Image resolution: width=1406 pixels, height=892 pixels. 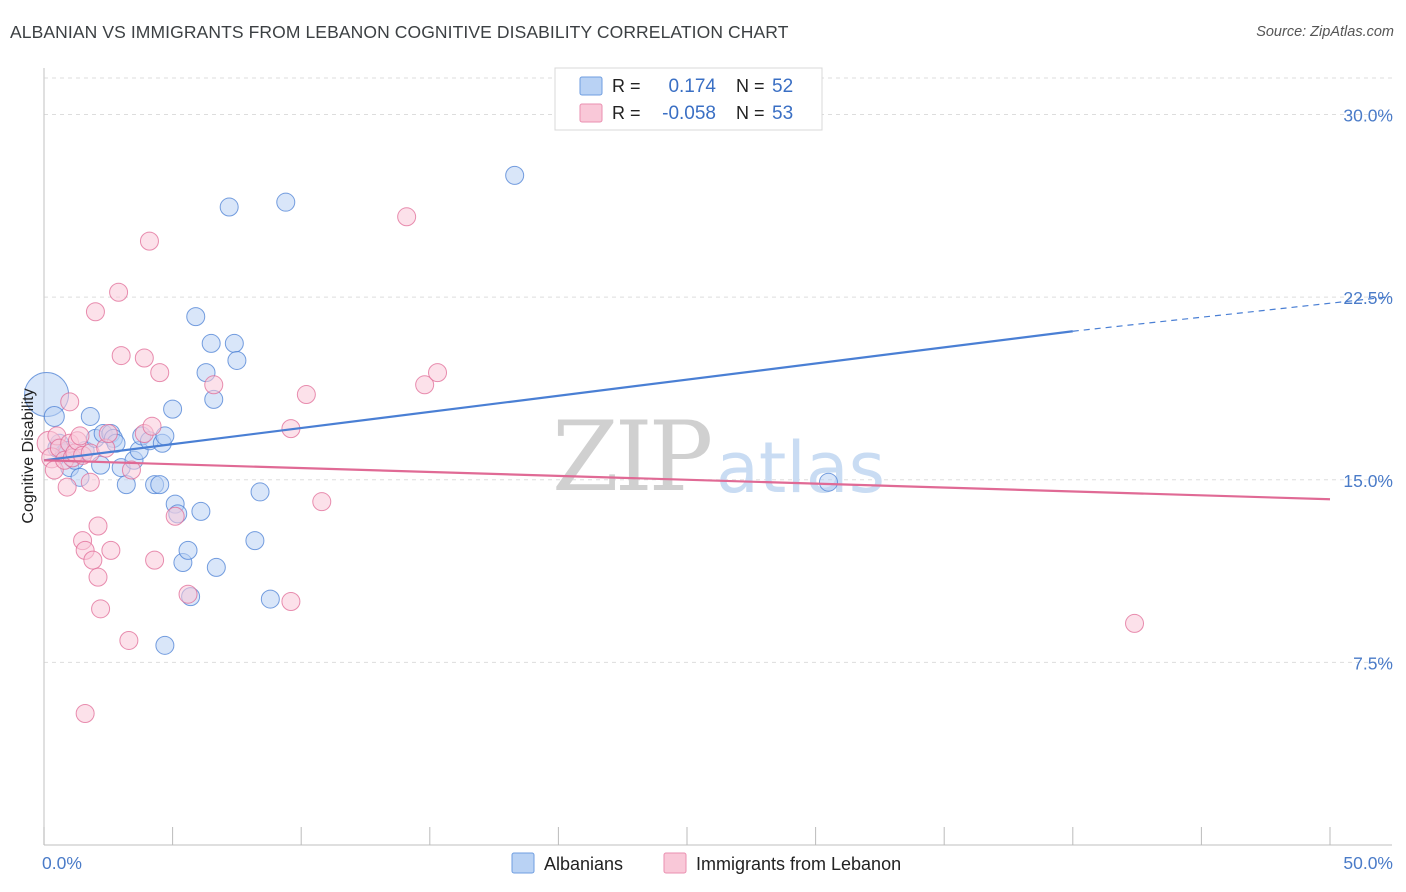 I want to click on y-tick-label-2: 22.5%, so click(x=1368, y=298).